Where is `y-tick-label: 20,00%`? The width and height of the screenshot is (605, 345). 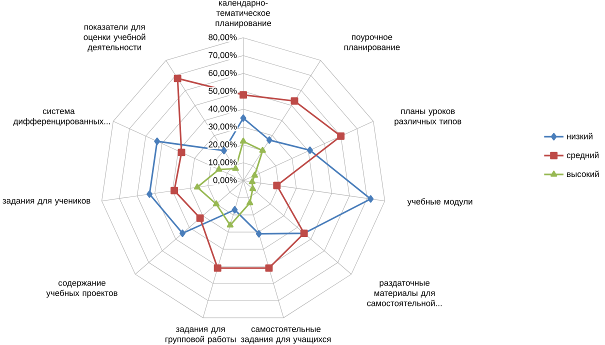 y-tick-label: 20,00% is located at coordinates (222, 144).